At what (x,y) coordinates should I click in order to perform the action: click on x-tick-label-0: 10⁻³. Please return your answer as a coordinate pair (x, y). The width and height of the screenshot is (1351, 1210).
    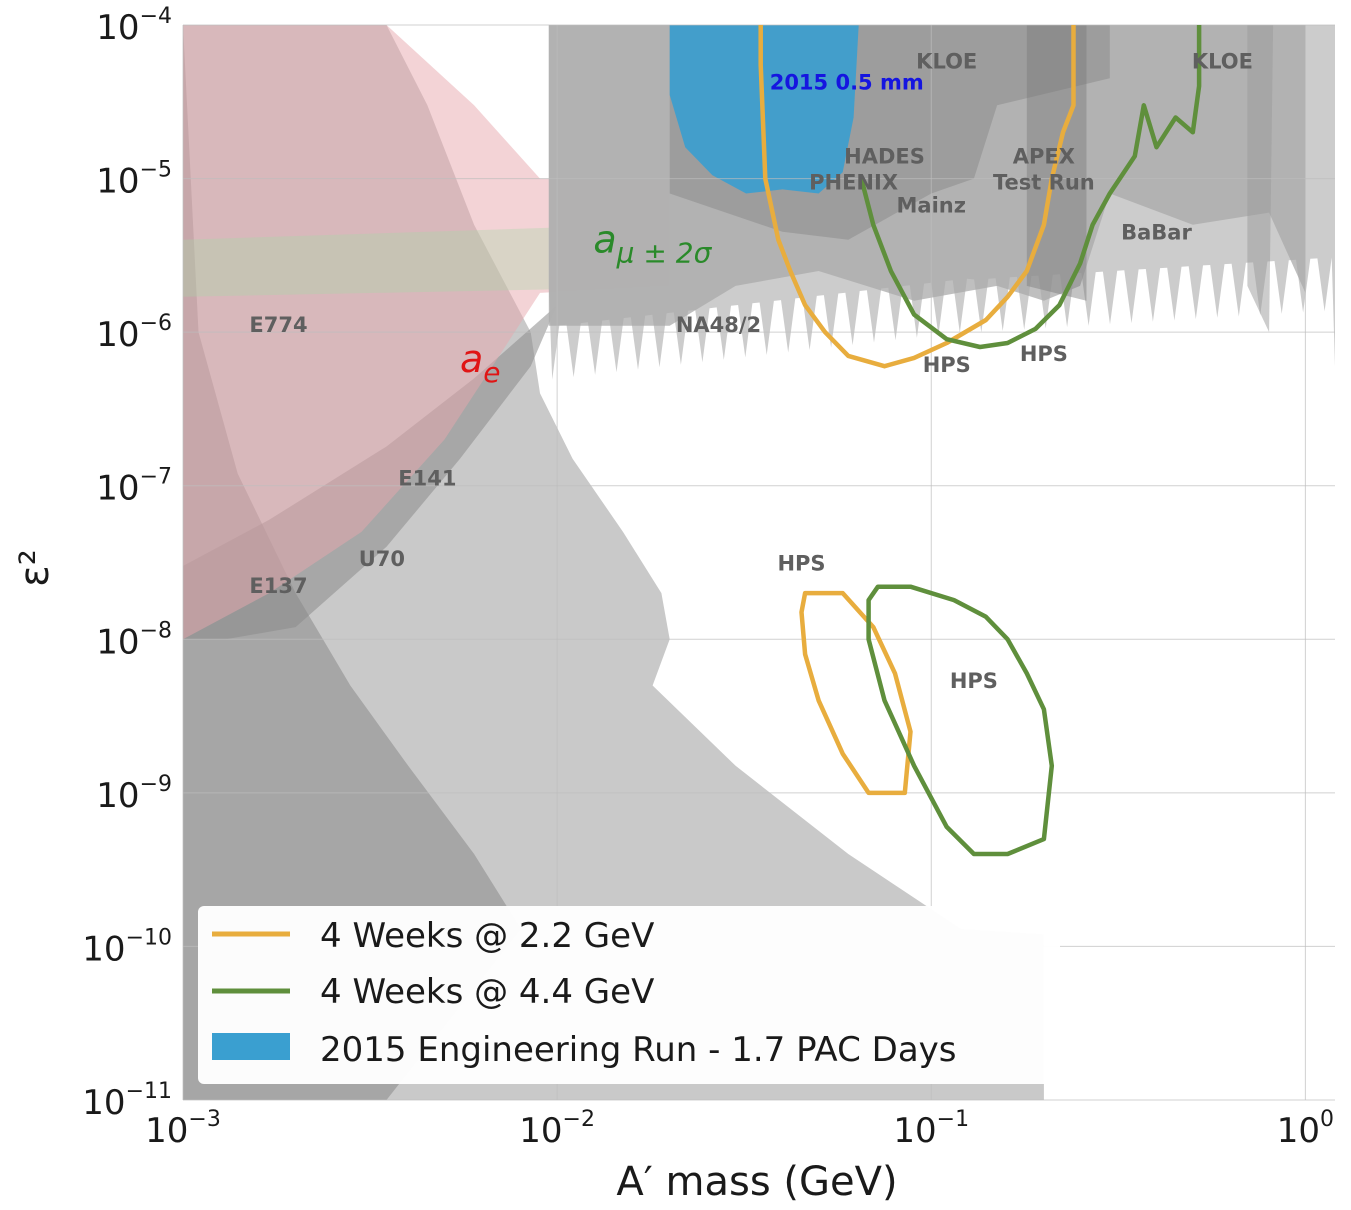
    Looking at the image, I should click on (183, 1129).